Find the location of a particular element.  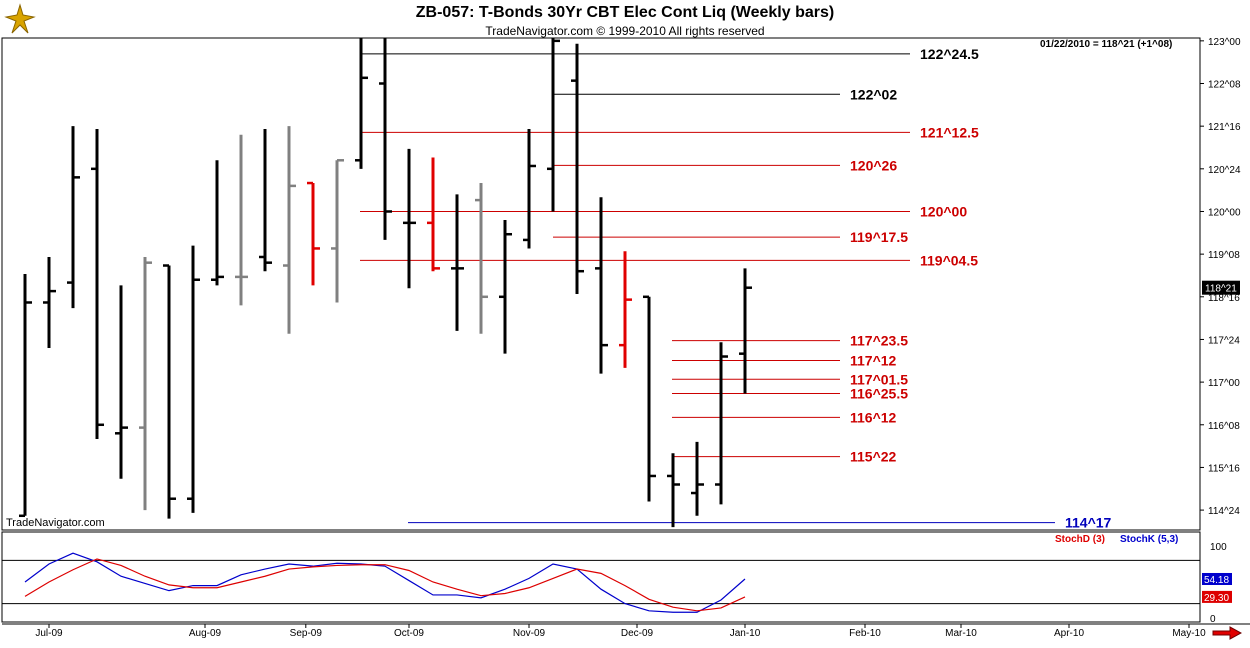

gold-ornament-icon is located at coordinates (20, 18).